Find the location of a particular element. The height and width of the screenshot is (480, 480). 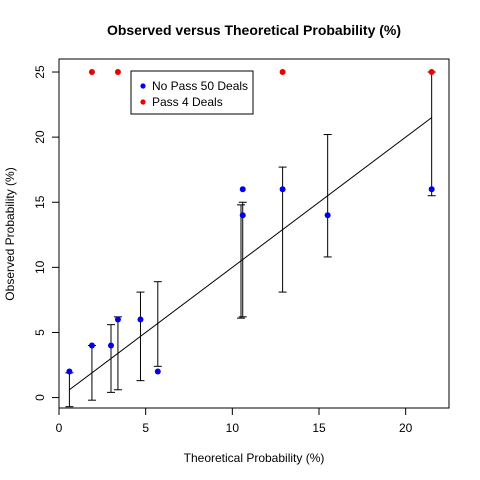

x-axis-label: Theoretical Probability (%) is located at coordinates (254, 458).